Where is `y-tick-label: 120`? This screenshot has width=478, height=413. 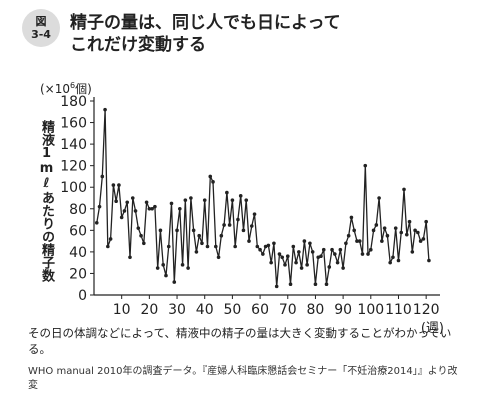
y-tick-label: 120 is located at coordinates (73, 167).